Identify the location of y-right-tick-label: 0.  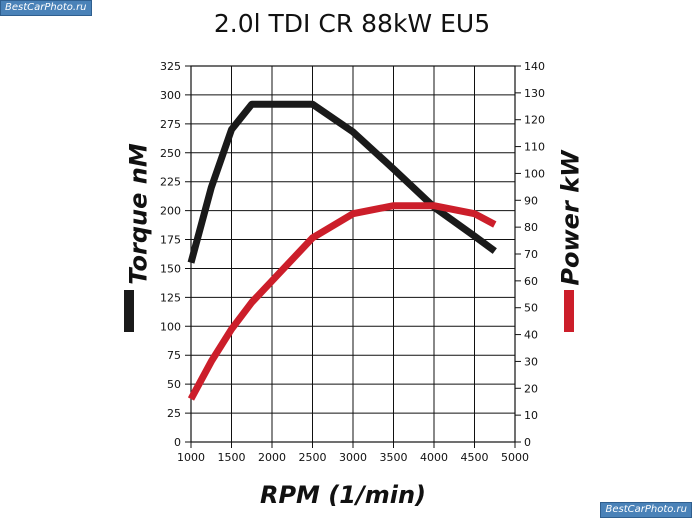
(527, 442).